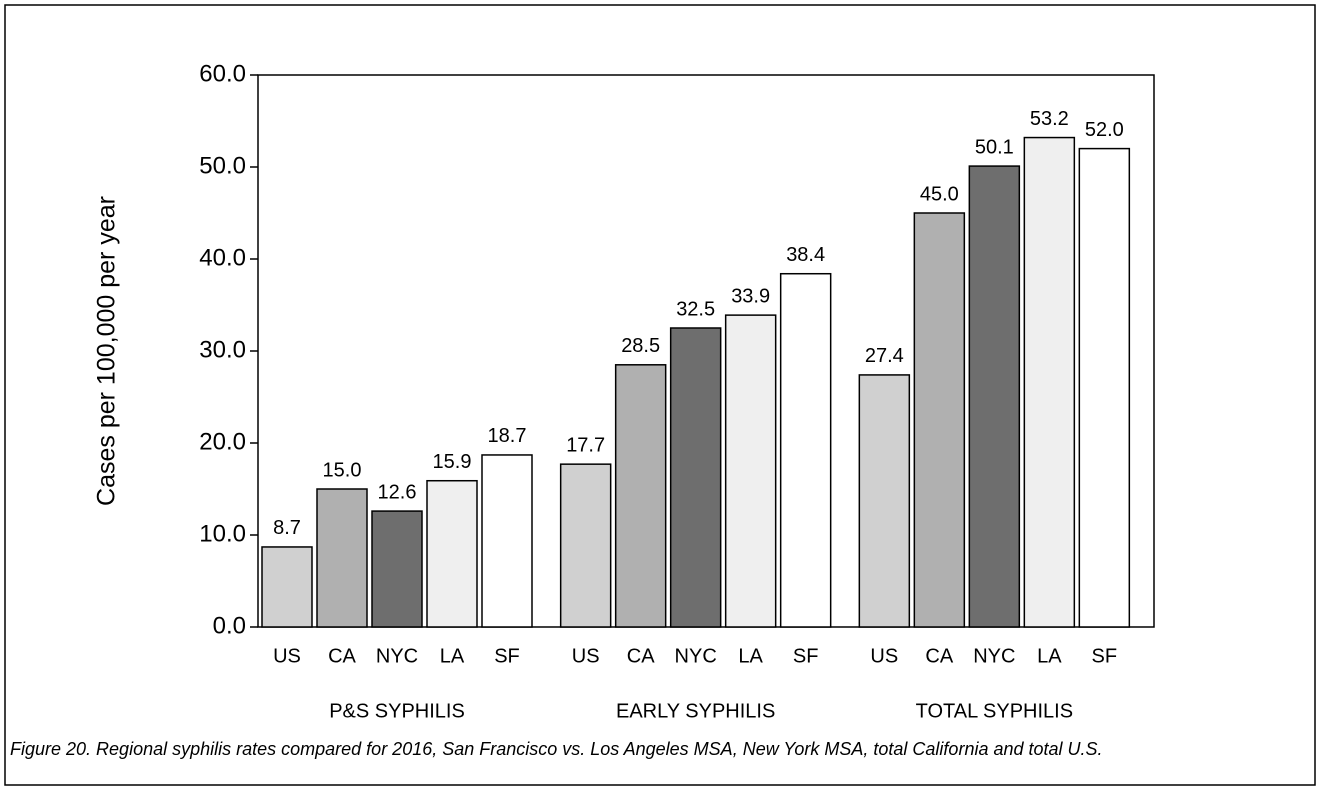  What do you see at coordinates (222, 165) in the screenshot?
I see `y-tick-label: 50.0` at bounding box center [222, 165].